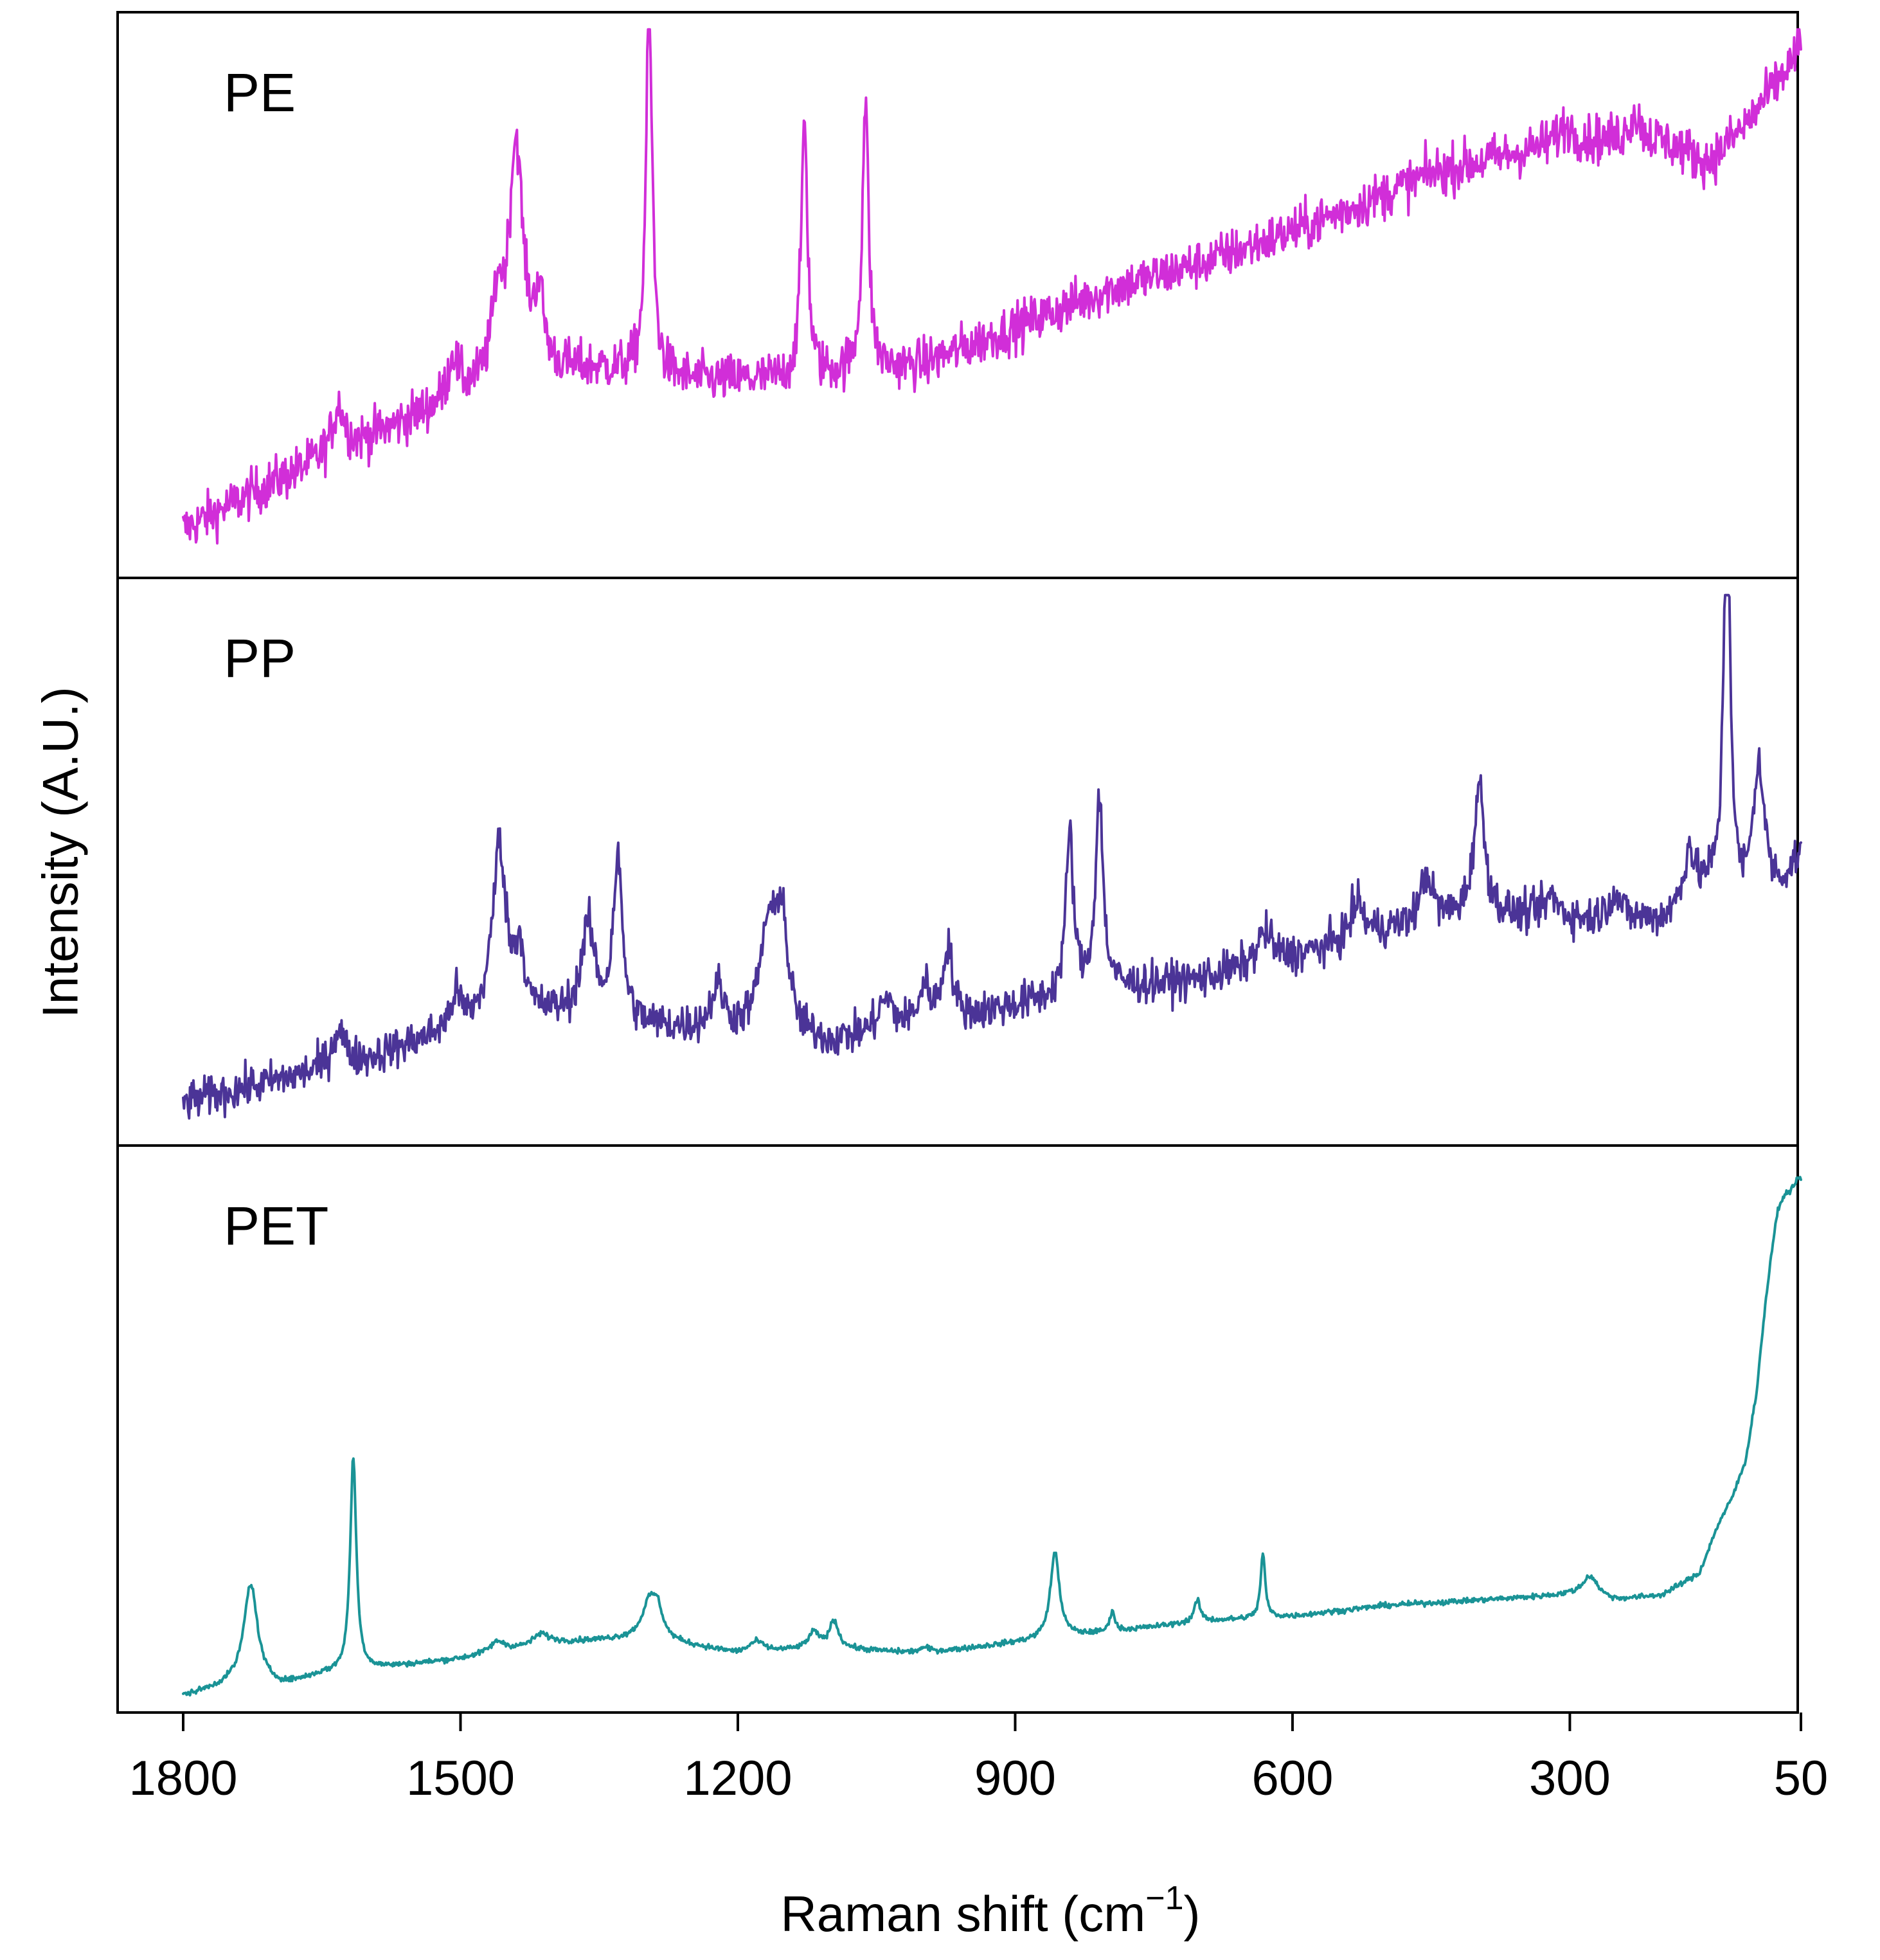  I want to click on panel-label-pe: PE, so click(260, 92).